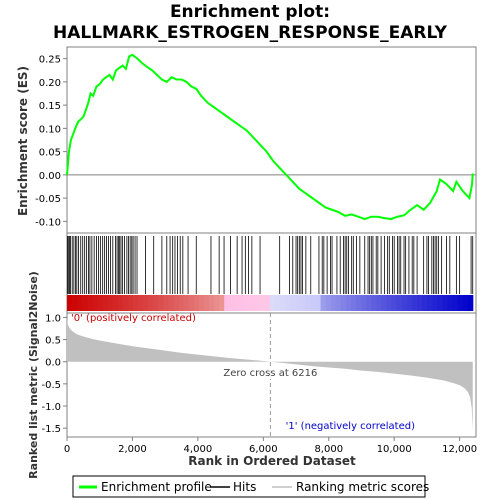  I want to click on zero-cross-label-bg, so click(270, 373).